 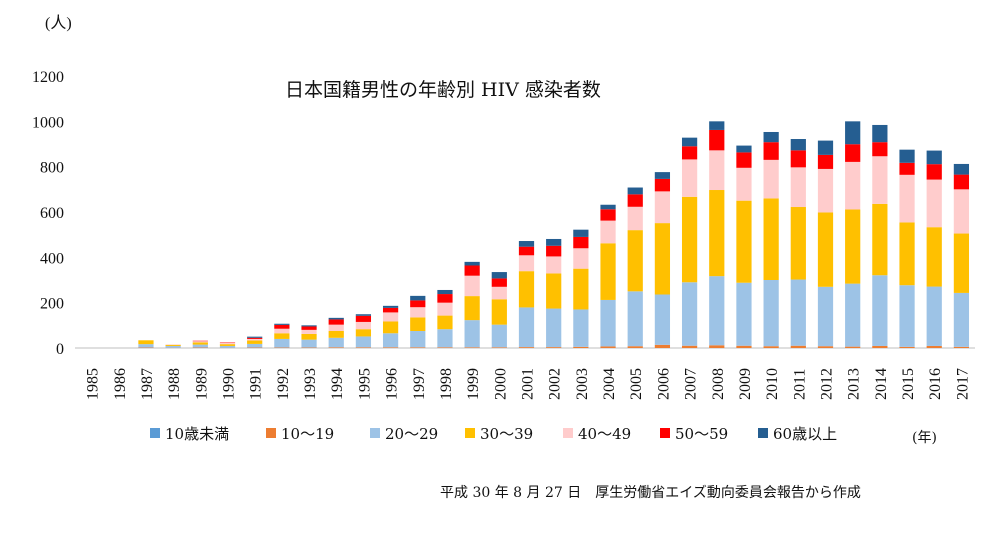 What do you see at coordinates (337, 384) in the screenshot?
I see `x-tick-label: 1994` at bounding box center [337, 384].